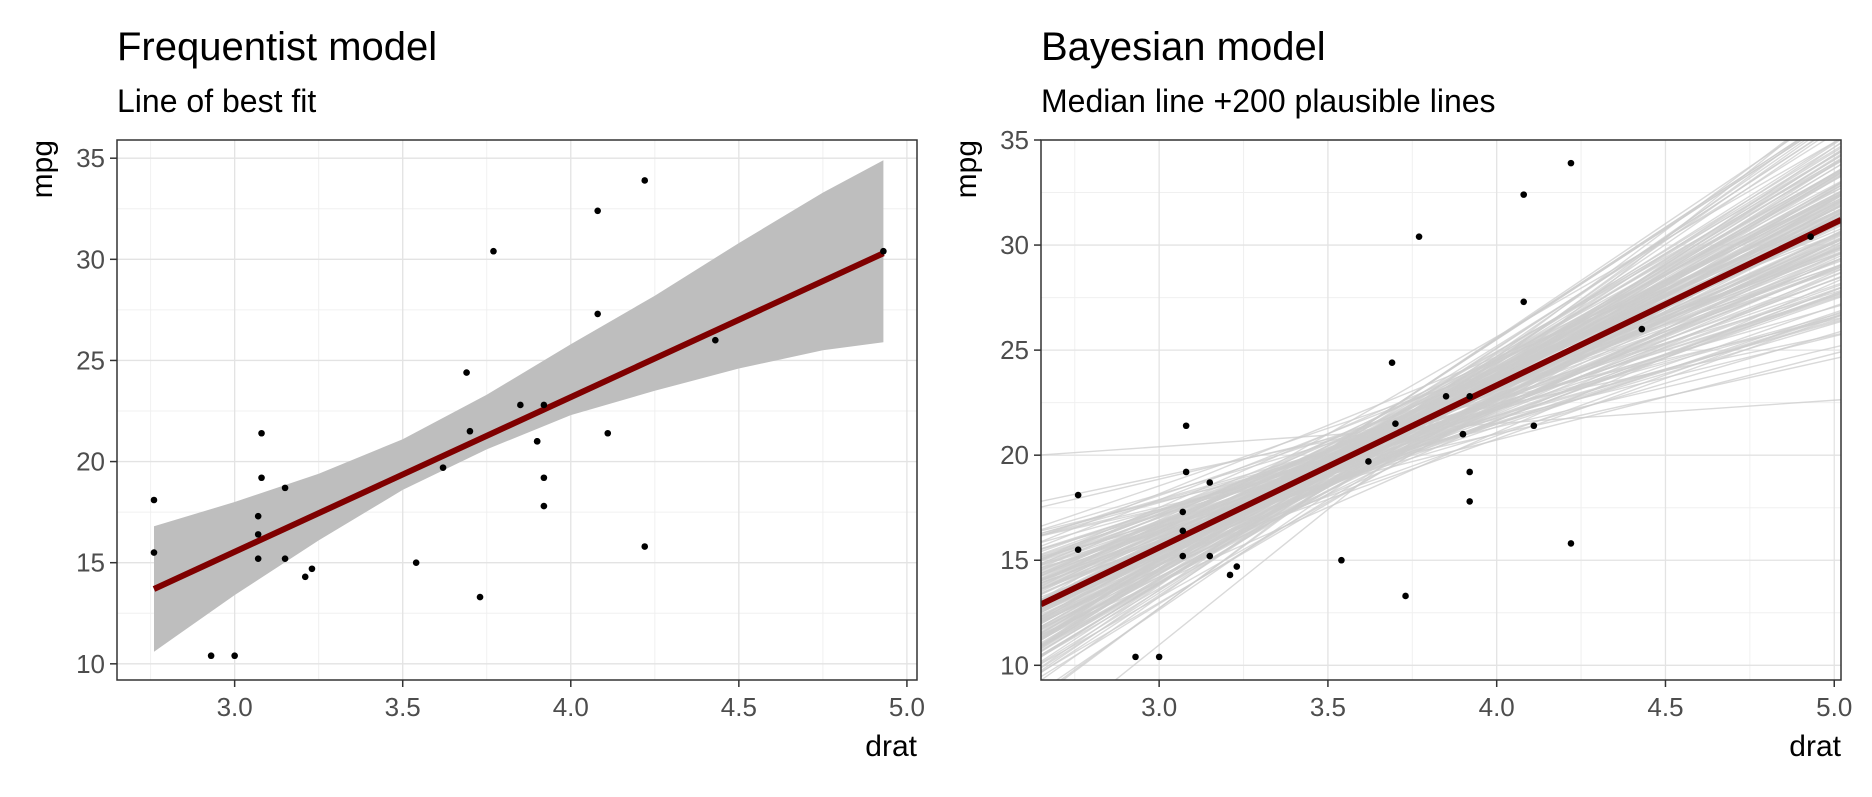 This screenshot has width=1872, height=797. I want to click on frequentist-title: Frequentist model, so click(277, 47).